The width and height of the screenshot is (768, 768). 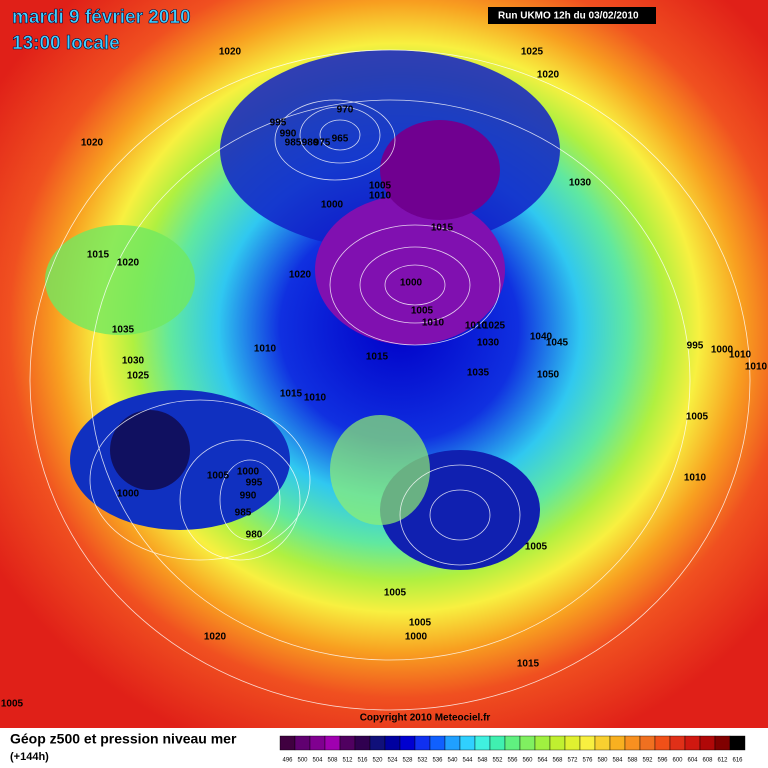 What do you see at coordinates (541, 337) in the screenshot?
I see `isobar-label: 1040` at bounding box center [541, 337].